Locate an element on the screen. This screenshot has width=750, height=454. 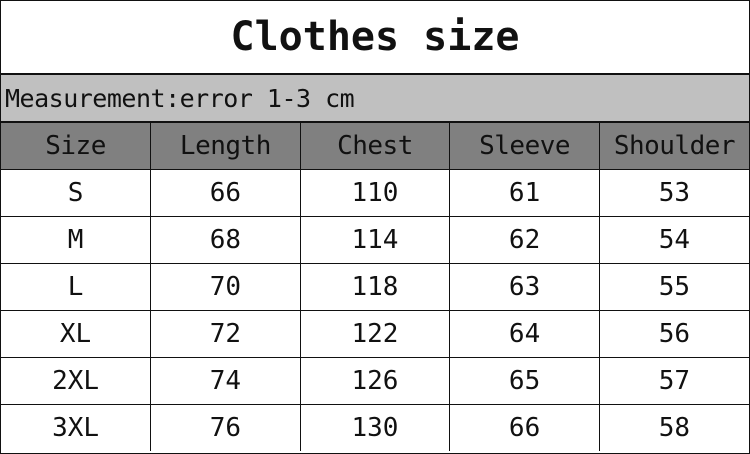
table-cell: 3XL is located at coordinates (76, 427).